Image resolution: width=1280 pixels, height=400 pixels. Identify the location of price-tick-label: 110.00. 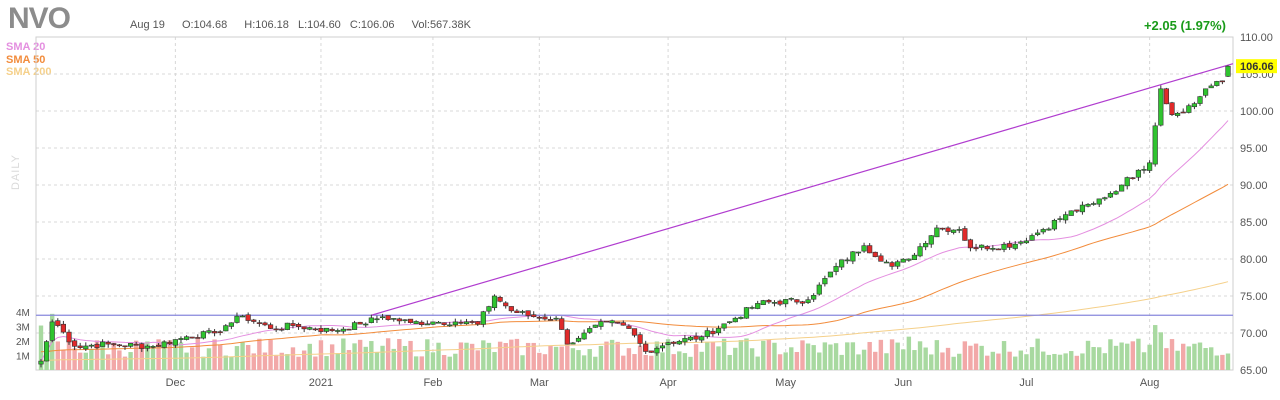
(1256, 38).